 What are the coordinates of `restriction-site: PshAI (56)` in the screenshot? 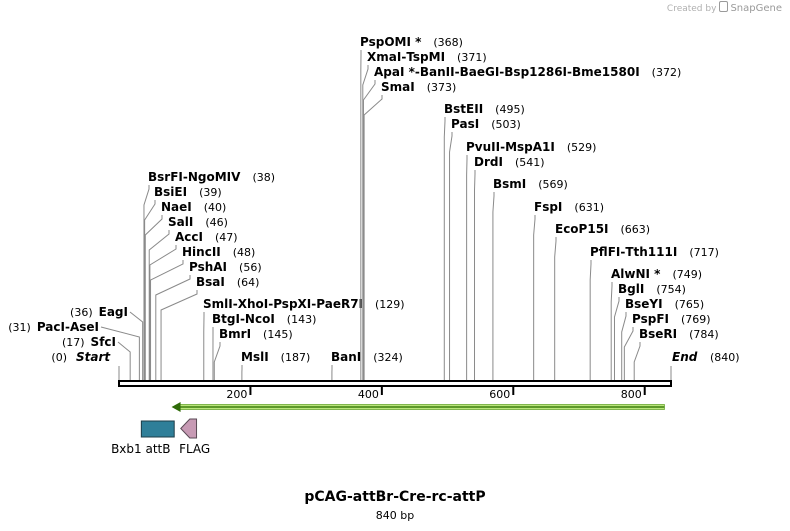 It's located at (208, 320).